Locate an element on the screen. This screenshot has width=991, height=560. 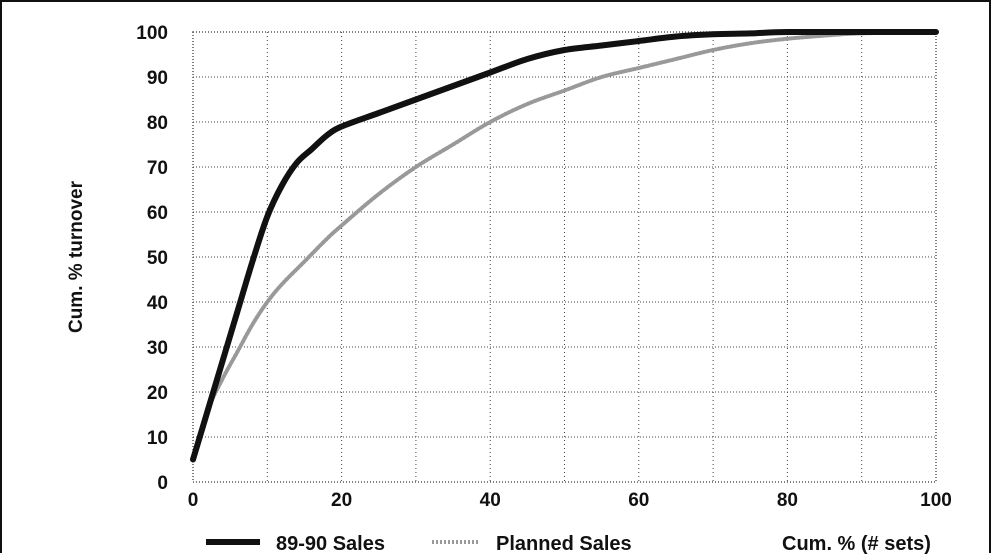
y-tick-label: 100 is located at coordinates (152, 33).